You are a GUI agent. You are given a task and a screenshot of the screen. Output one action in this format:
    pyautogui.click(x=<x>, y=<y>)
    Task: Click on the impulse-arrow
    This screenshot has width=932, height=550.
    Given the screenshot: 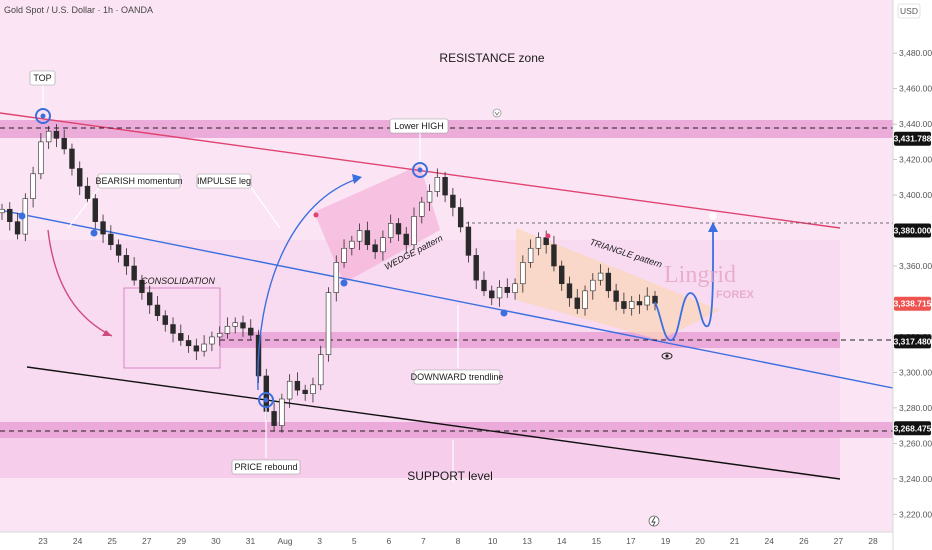 What is the action you would take?
    pyautogui.click(x=309, y=284)
    